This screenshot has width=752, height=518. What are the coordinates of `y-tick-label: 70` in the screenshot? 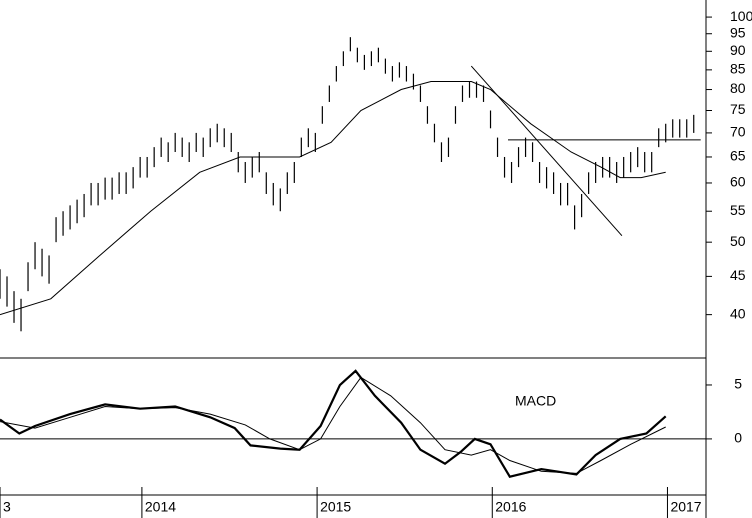 It's located at (738, 132).